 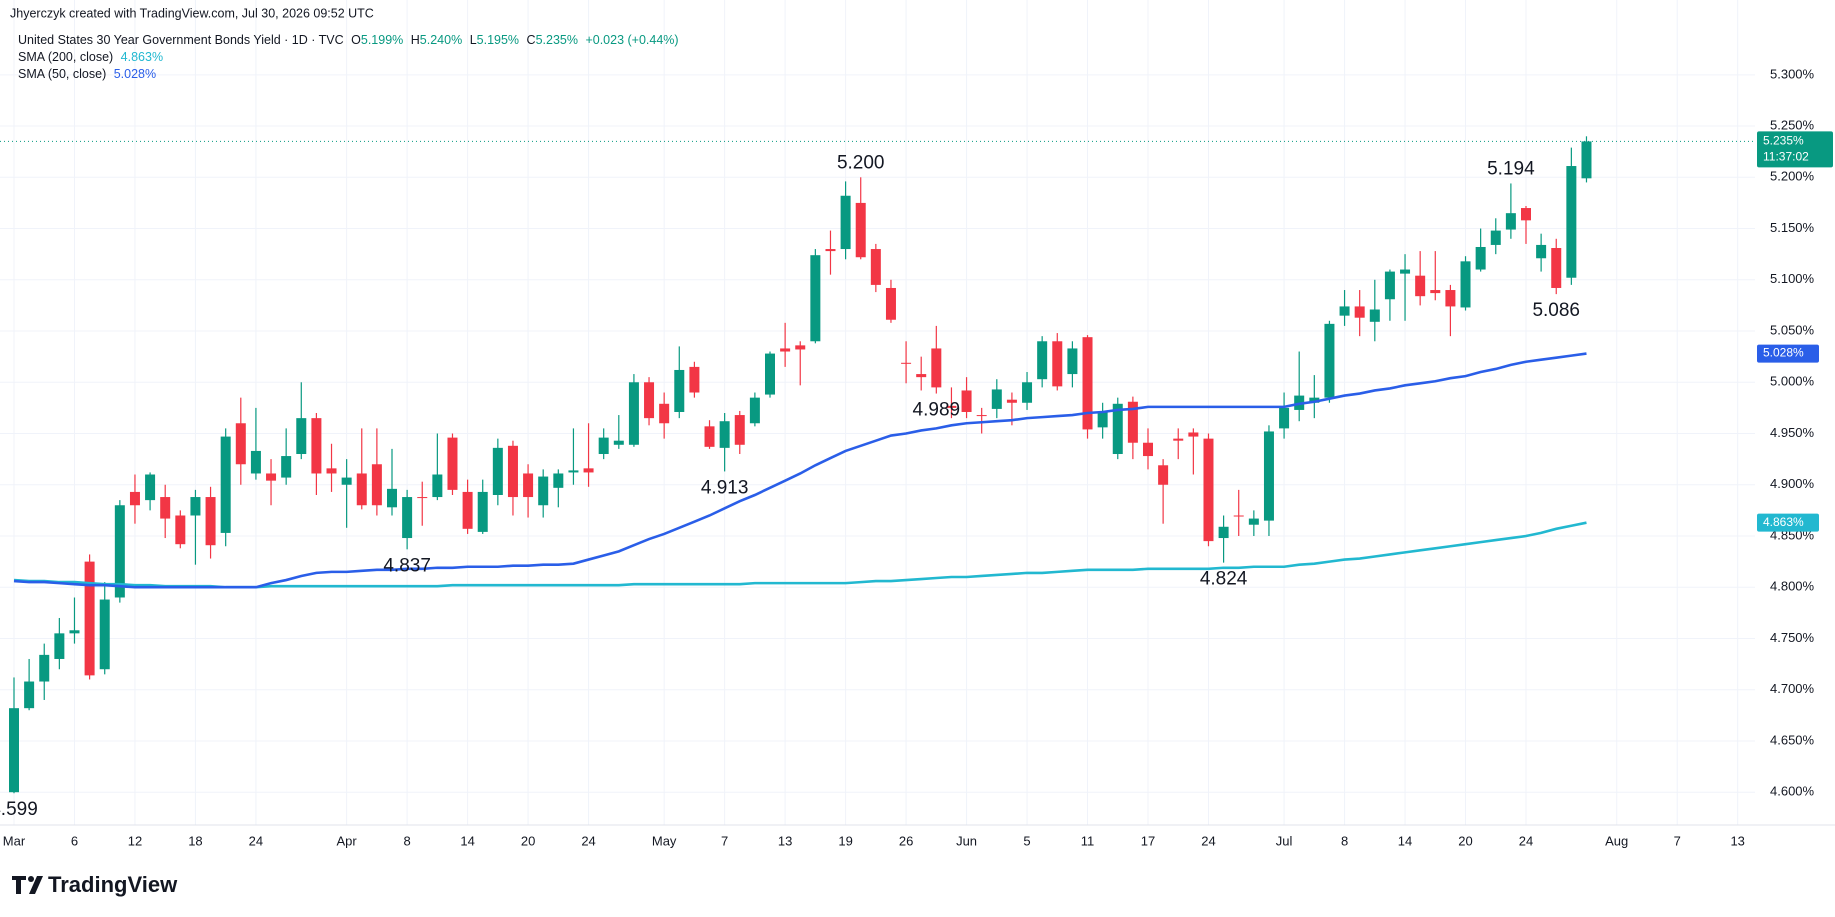 What do you see at coordinates (1148, 840) in the screenshot?
I see `x-tick-label: 17` at bounding box center [1148, 840].